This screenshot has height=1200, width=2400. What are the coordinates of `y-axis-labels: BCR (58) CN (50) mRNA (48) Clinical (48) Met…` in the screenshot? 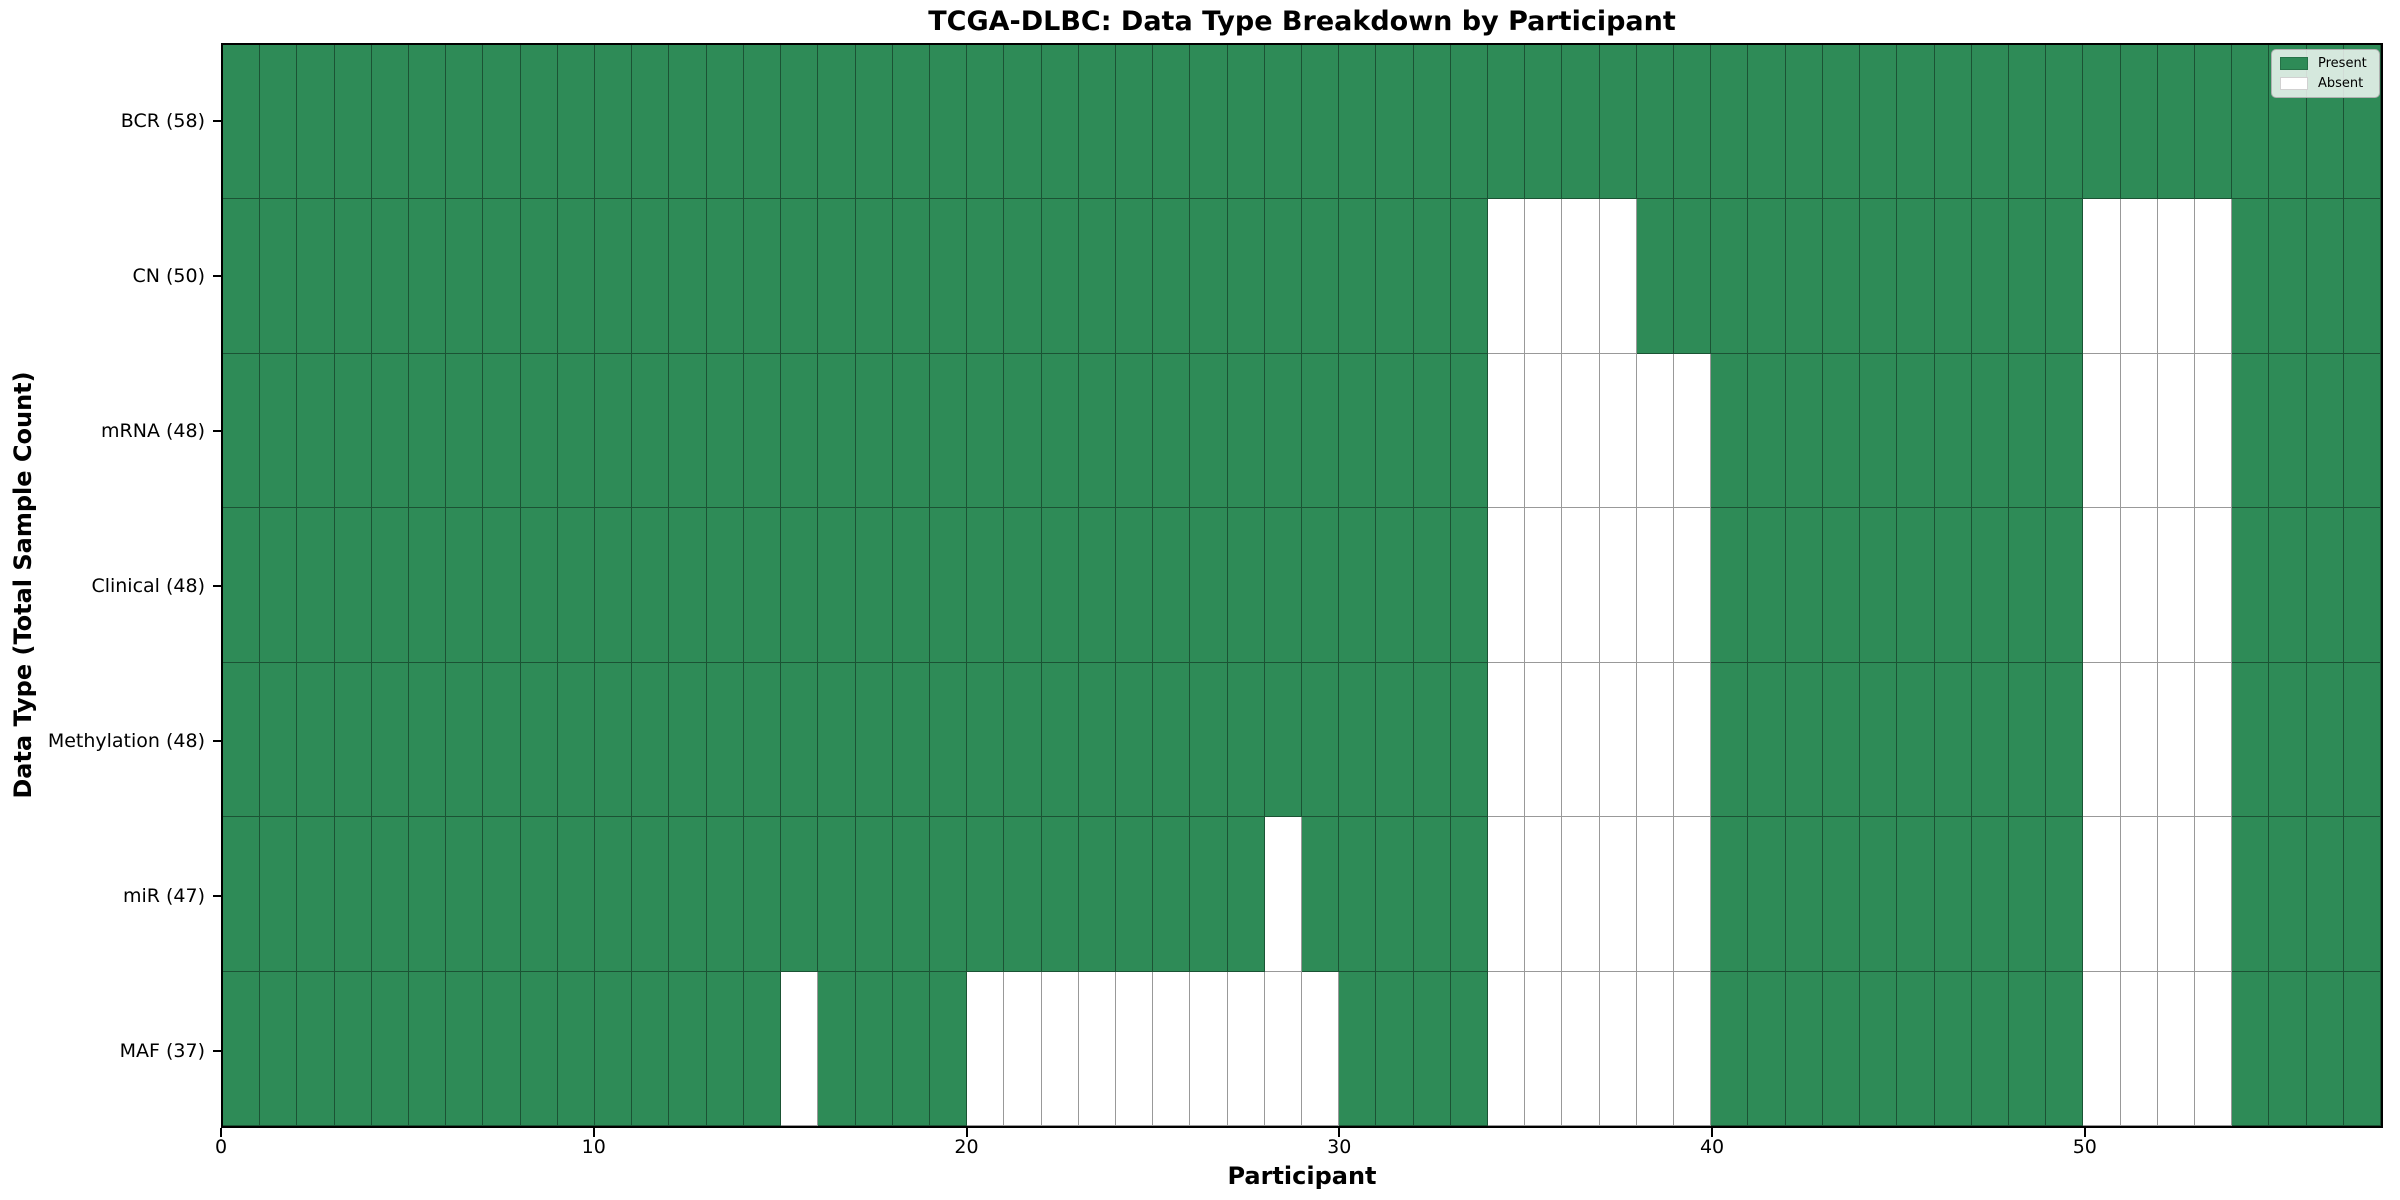 It's located at (102, 585).